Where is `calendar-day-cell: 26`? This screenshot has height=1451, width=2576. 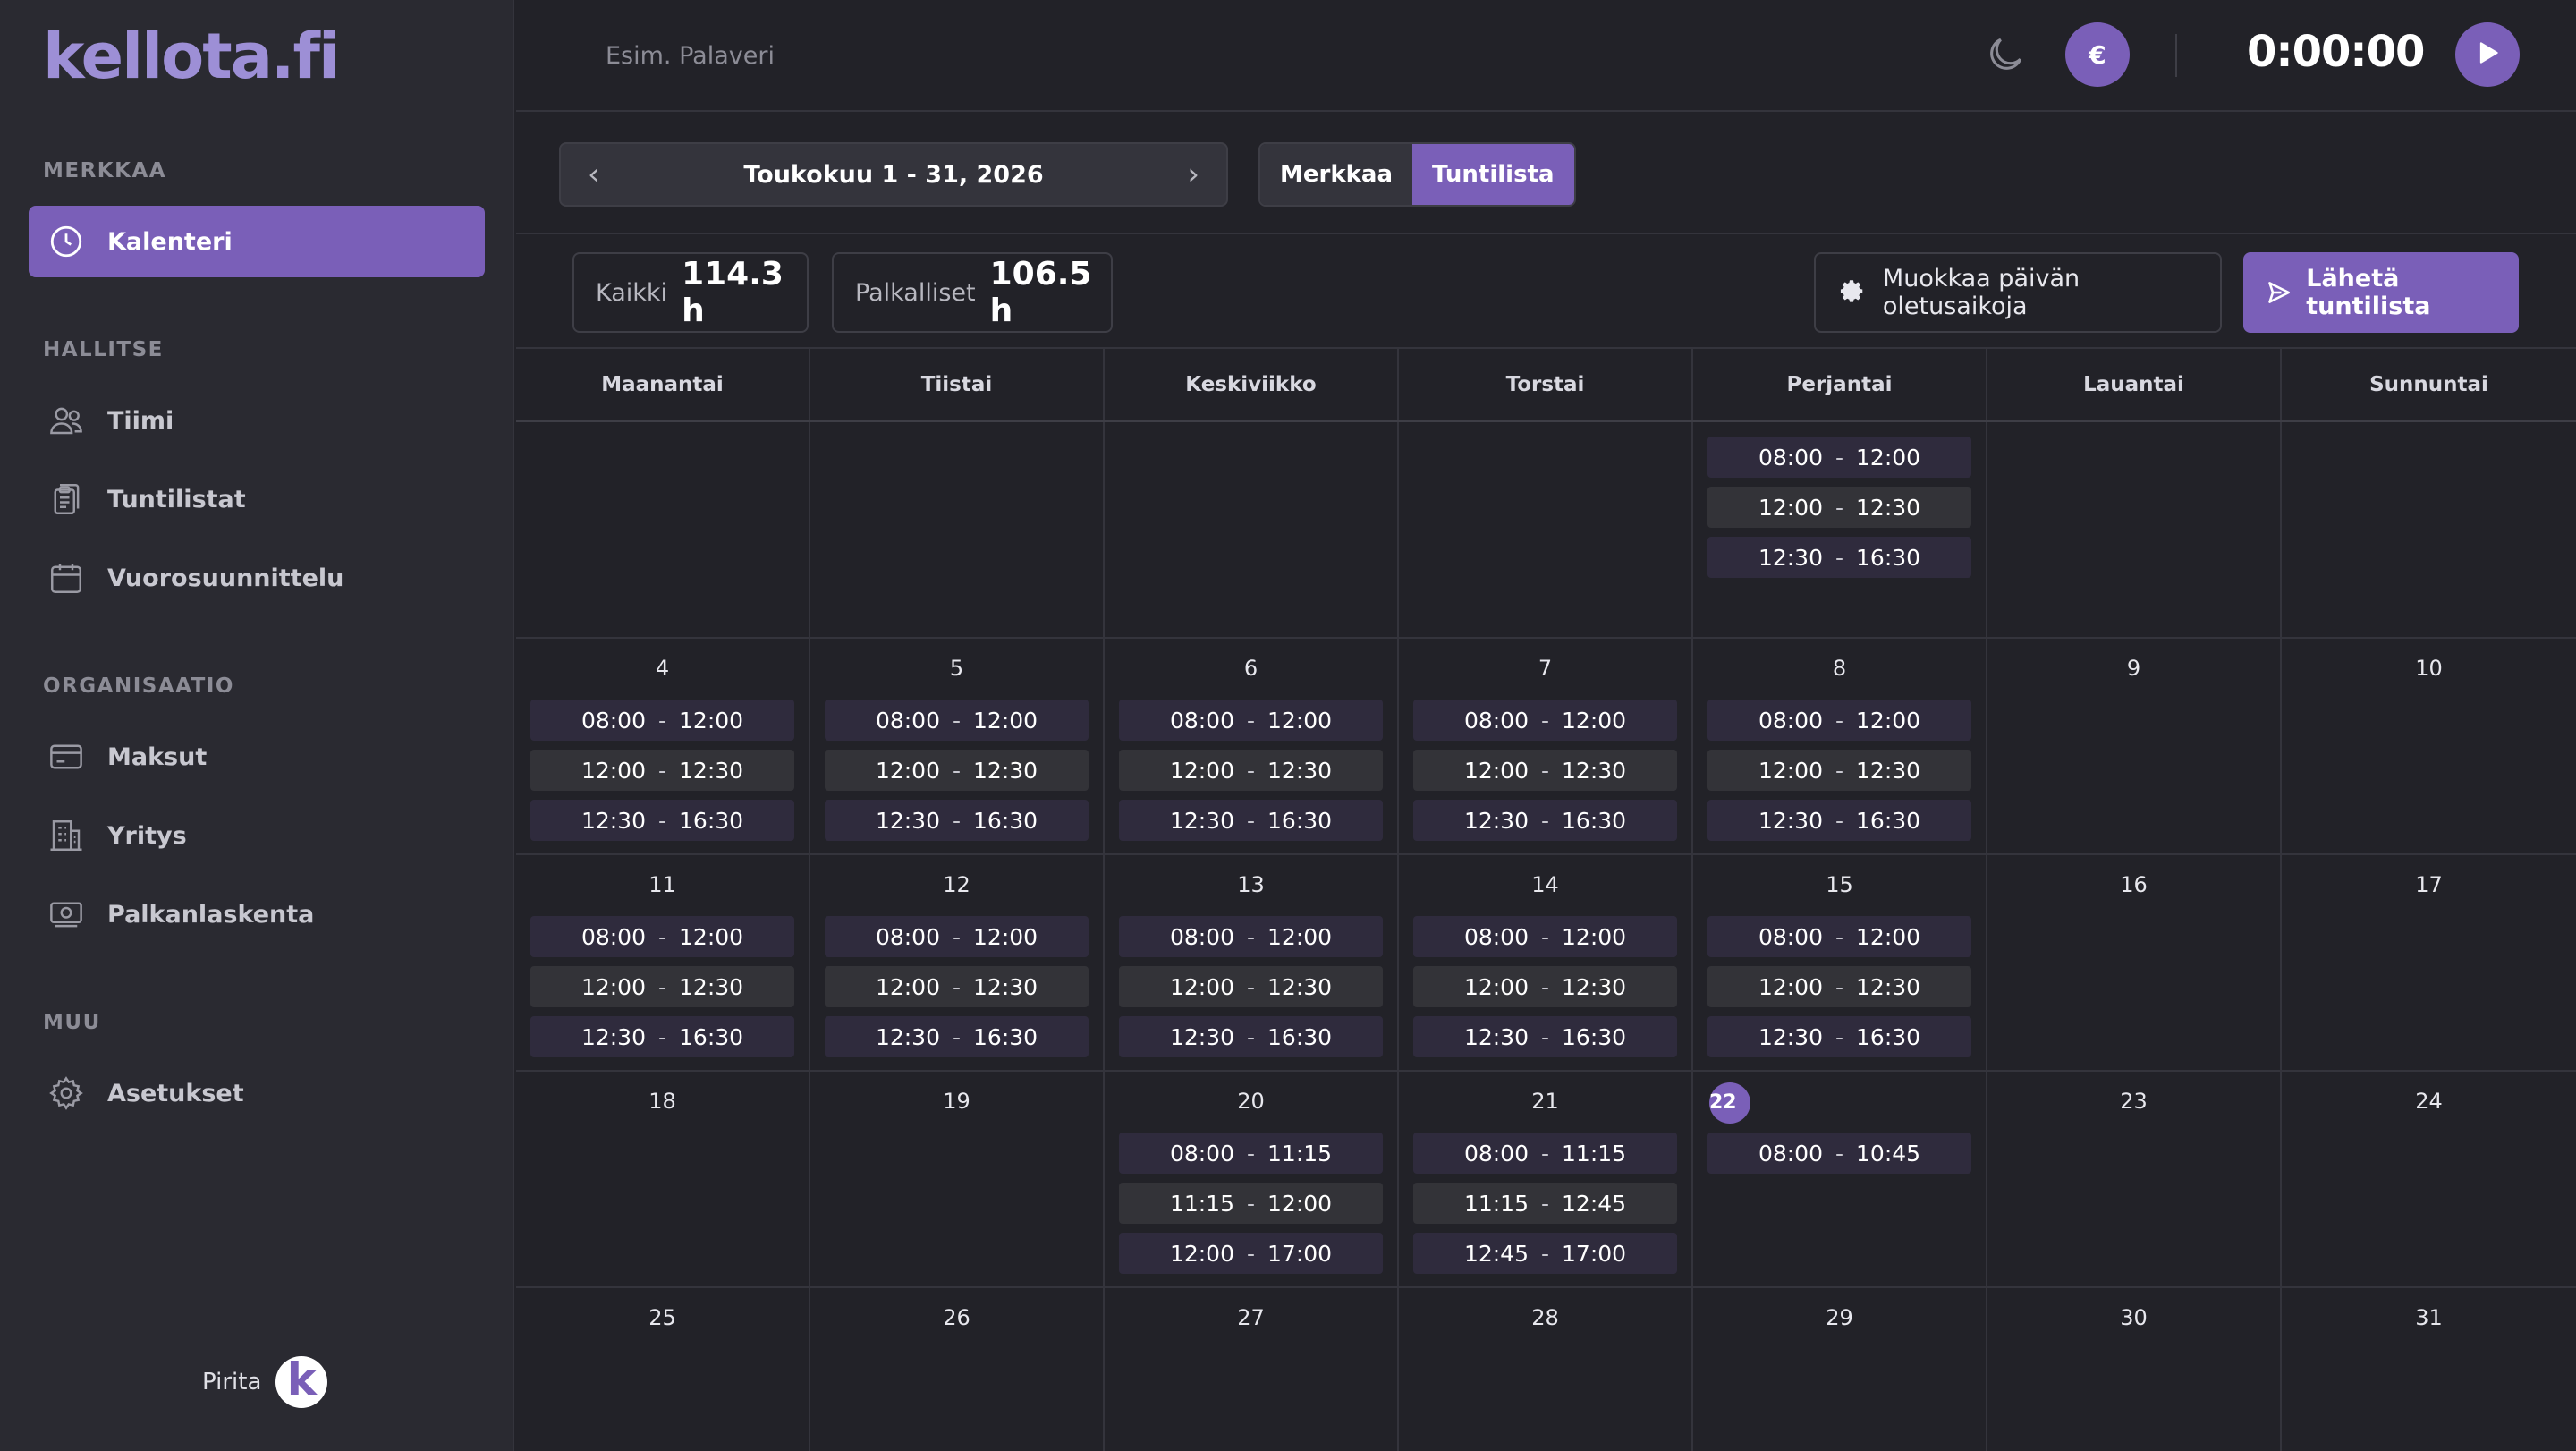
calendar-day-cell: 26 is located at coordinates (957, 1370).